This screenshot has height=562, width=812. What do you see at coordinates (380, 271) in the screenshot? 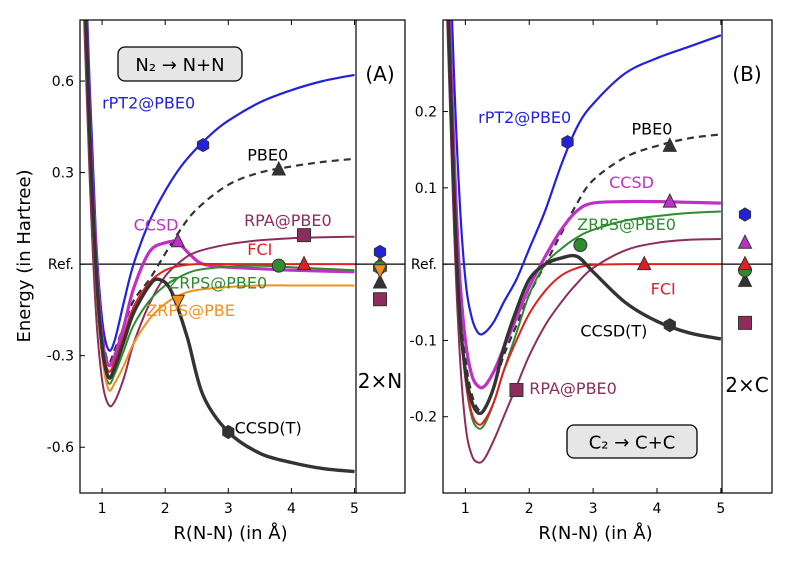
I see `limit-marker-zrps-pbe` at bounding box center [380, 271].